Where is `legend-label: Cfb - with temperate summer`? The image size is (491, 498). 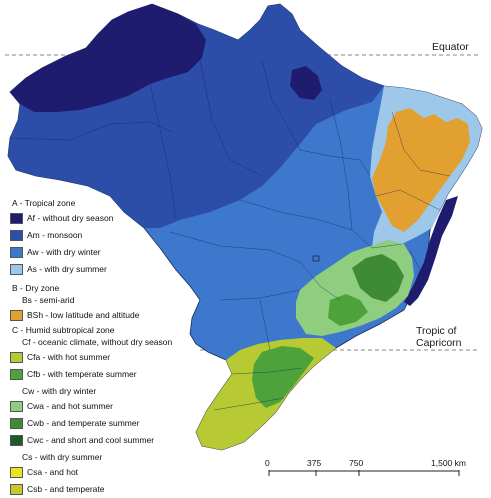 legend-label: Cfb - with temperate summer is located at coordinates (82, 374).